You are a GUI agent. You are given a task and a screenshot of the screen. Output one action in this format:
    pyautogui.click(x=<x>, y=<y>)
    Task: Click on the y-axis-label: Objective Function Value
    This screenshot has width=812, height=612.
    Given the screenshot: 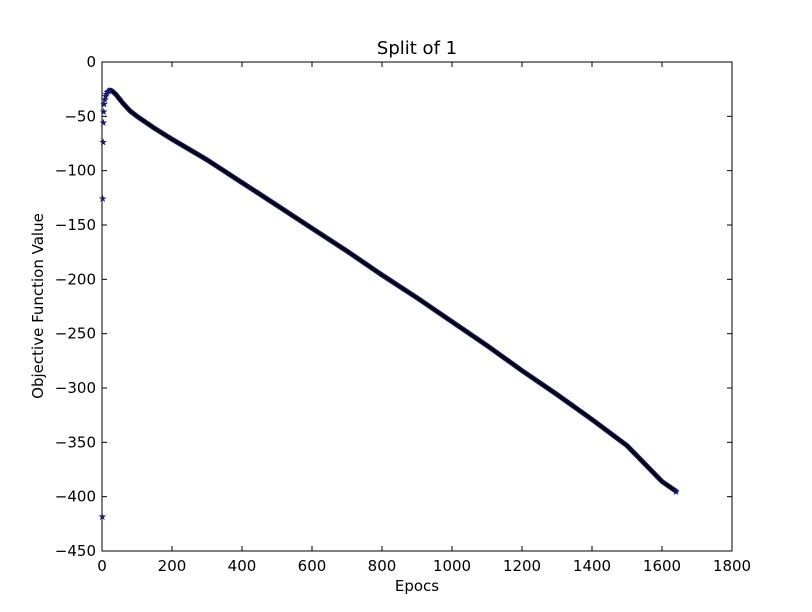 What is the action you would take?
    pyautogui.click(x=38, y=306)
    